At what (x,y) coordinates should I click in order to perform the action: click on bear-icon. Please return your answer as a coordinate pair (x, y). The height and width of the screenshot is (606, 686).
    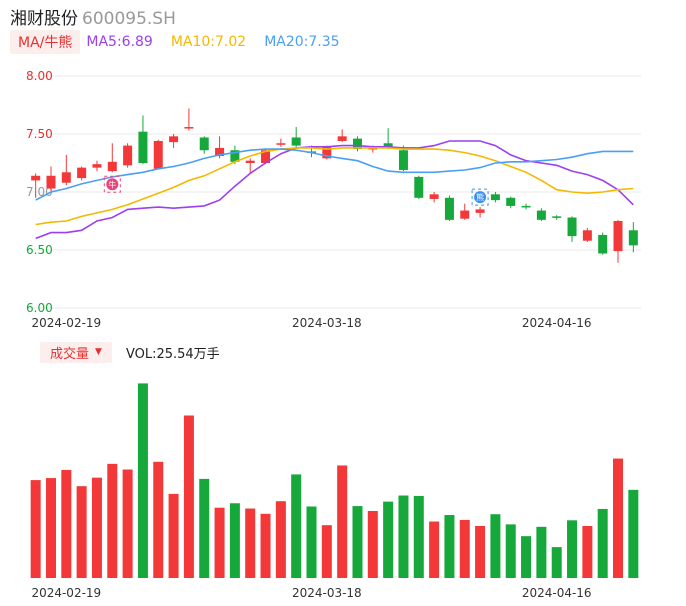
    Looking at the image, I should click on (480, 197).